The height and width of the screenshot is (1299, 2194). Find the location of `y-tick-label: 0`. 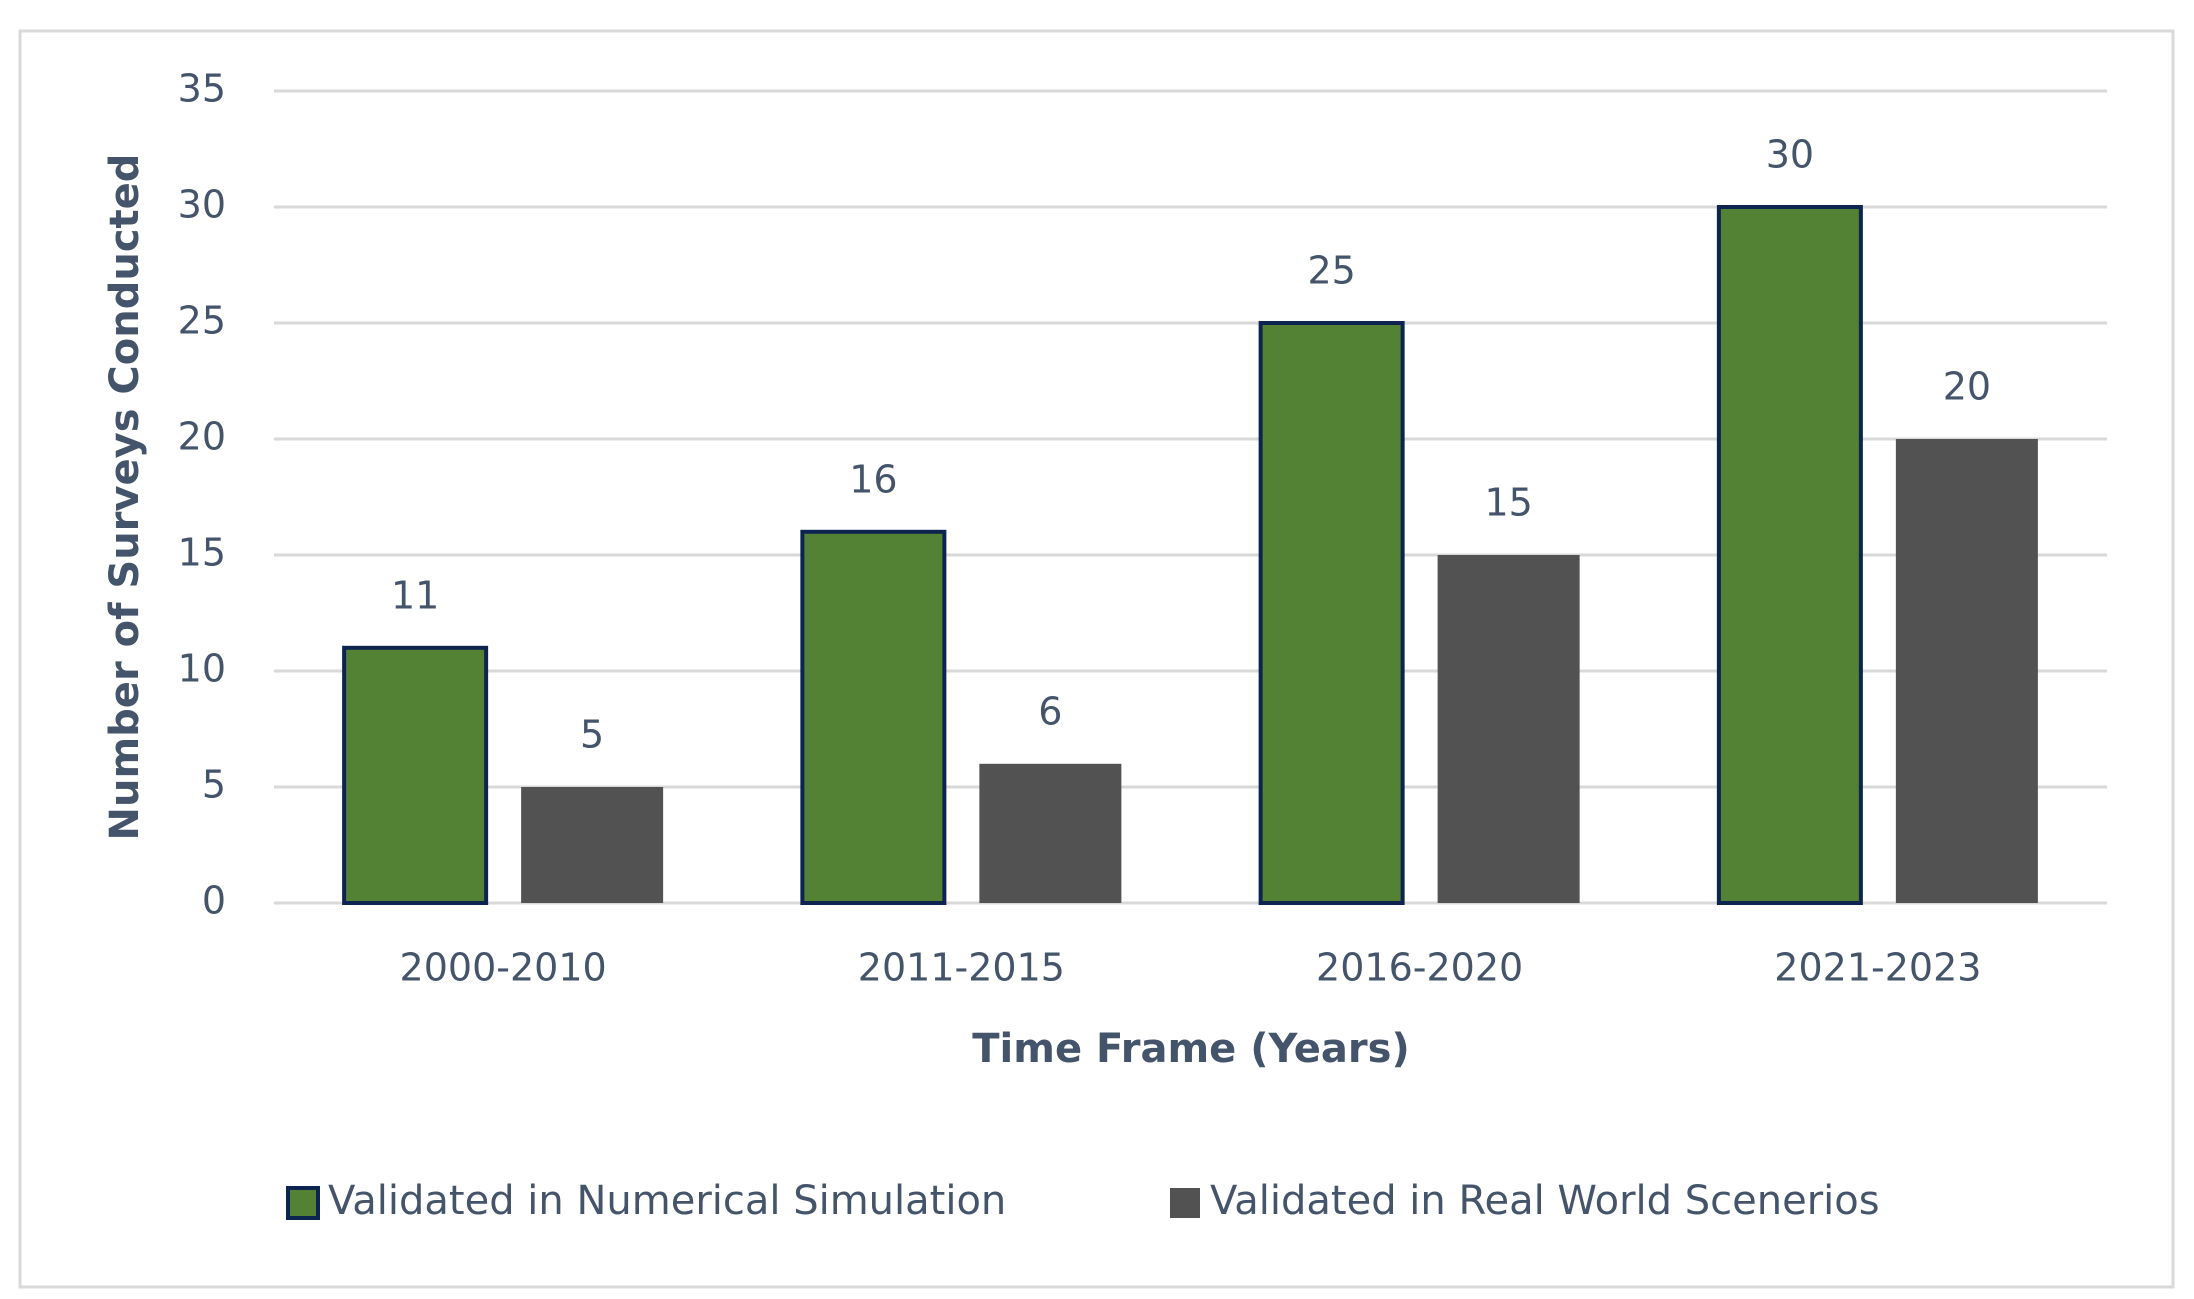

y-tick-label: 0 is located at coordinates (214, 901).